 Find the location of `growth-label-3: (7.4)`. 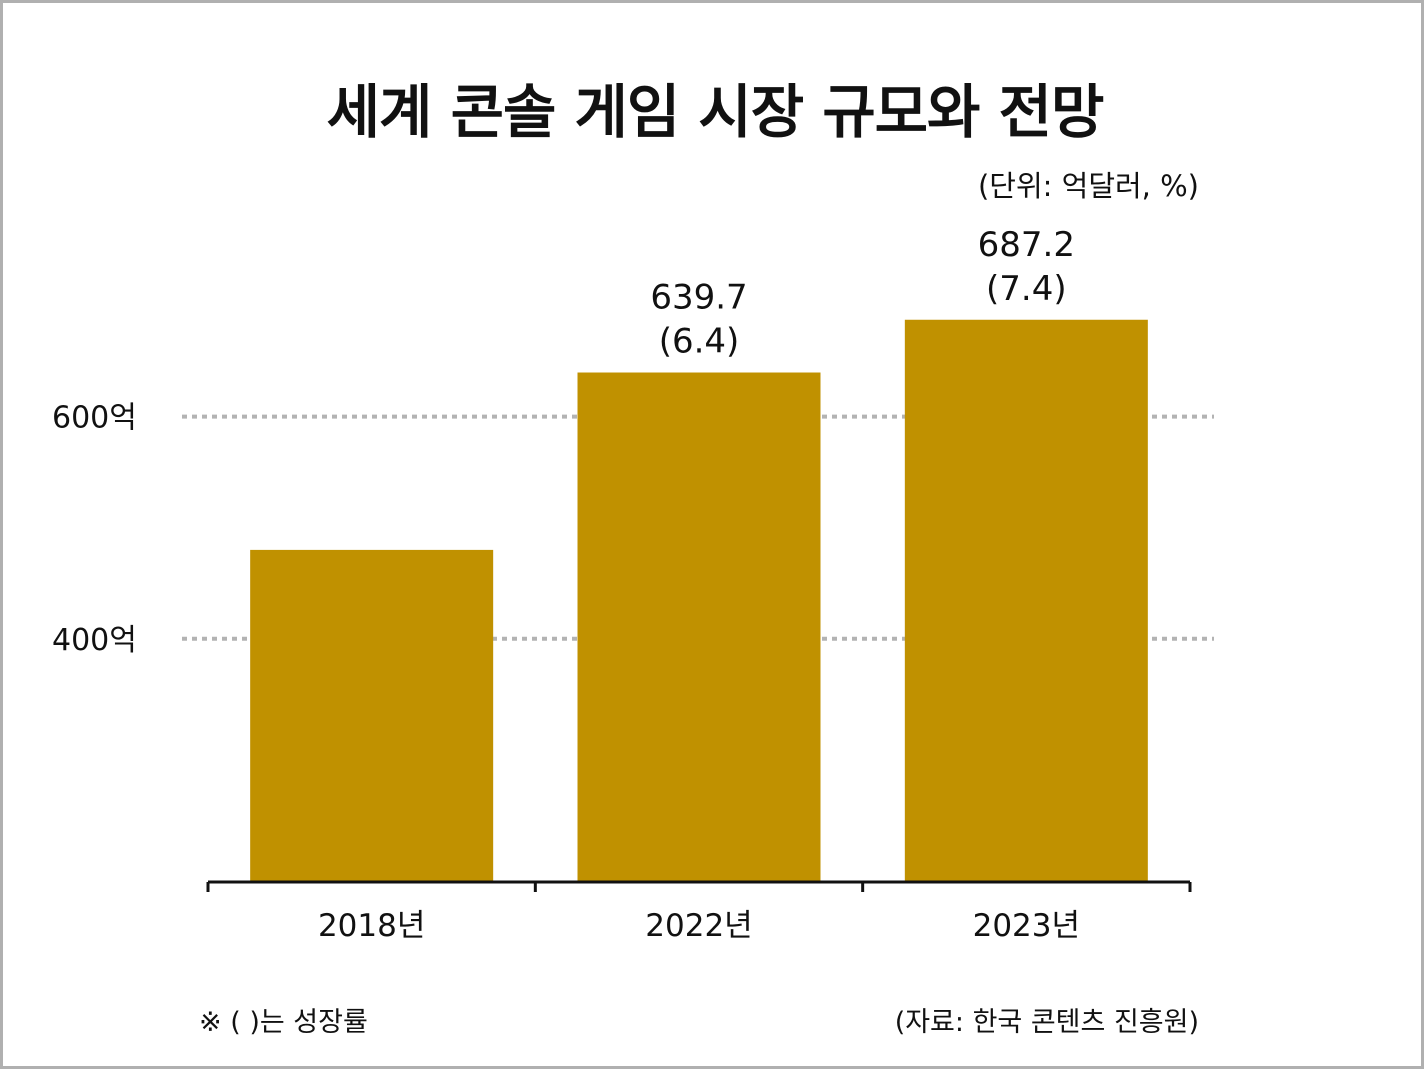

growth-label-3: (7.4) is located at coordinates (1026, 289).